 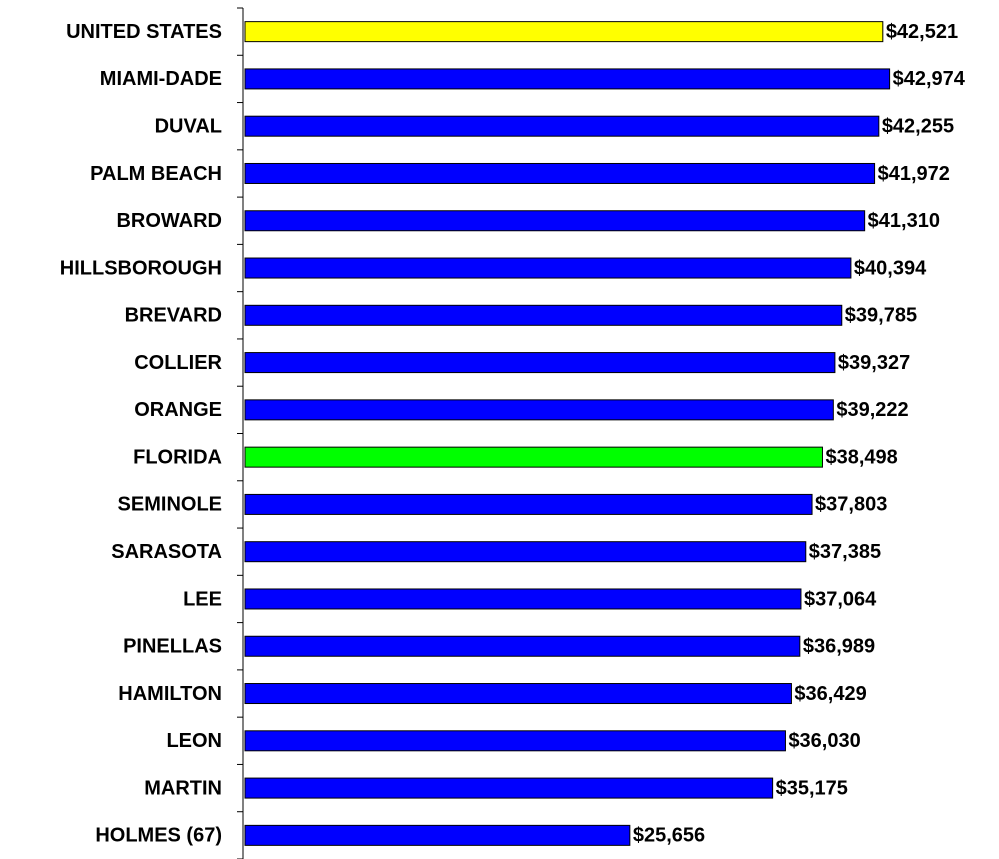 I want to click on category-label: HAMILTON, so click(x=170, y=694).